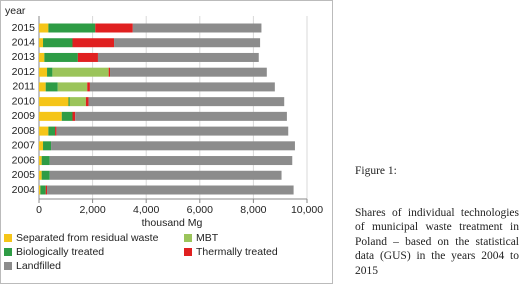 This screenshot has height=288, width=522. What do you see at coordinates (172, 223) in the screenshot?
I see `x-axis-label: thousand Mg` at bounding box center [172, 223].